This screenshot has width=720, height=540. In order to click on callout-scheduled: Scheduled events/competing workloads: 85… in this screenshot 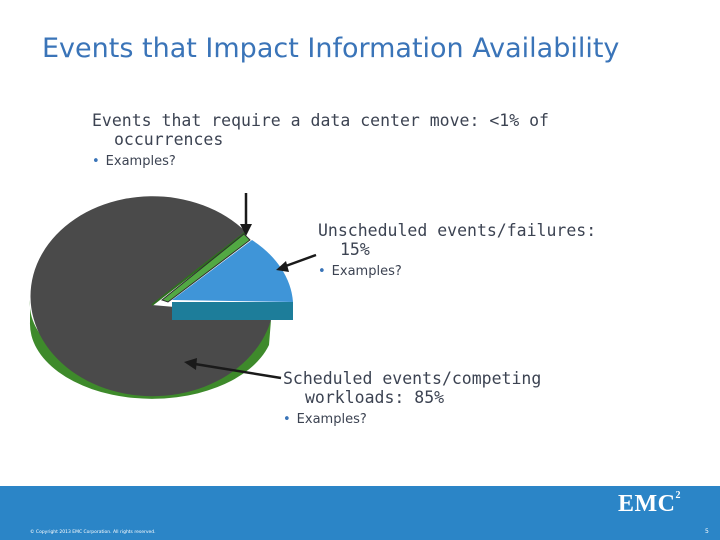, I will do `click(412, 398)`.